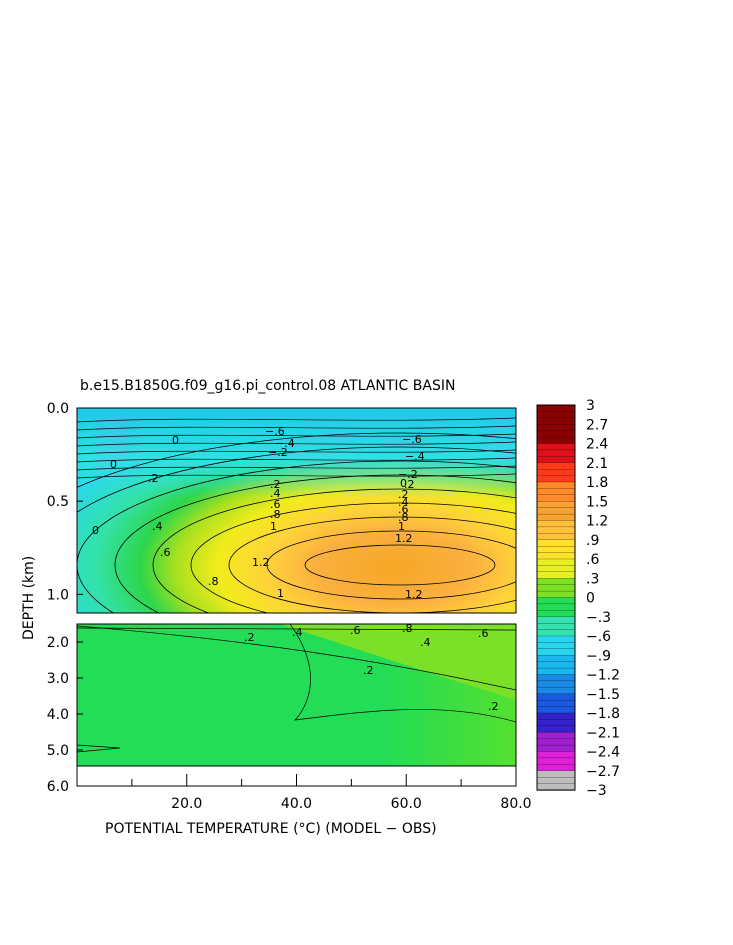 The height and width of the screenshot is (945, 733). I want to click on y-tick-label: 4.0, so click(58, 715).